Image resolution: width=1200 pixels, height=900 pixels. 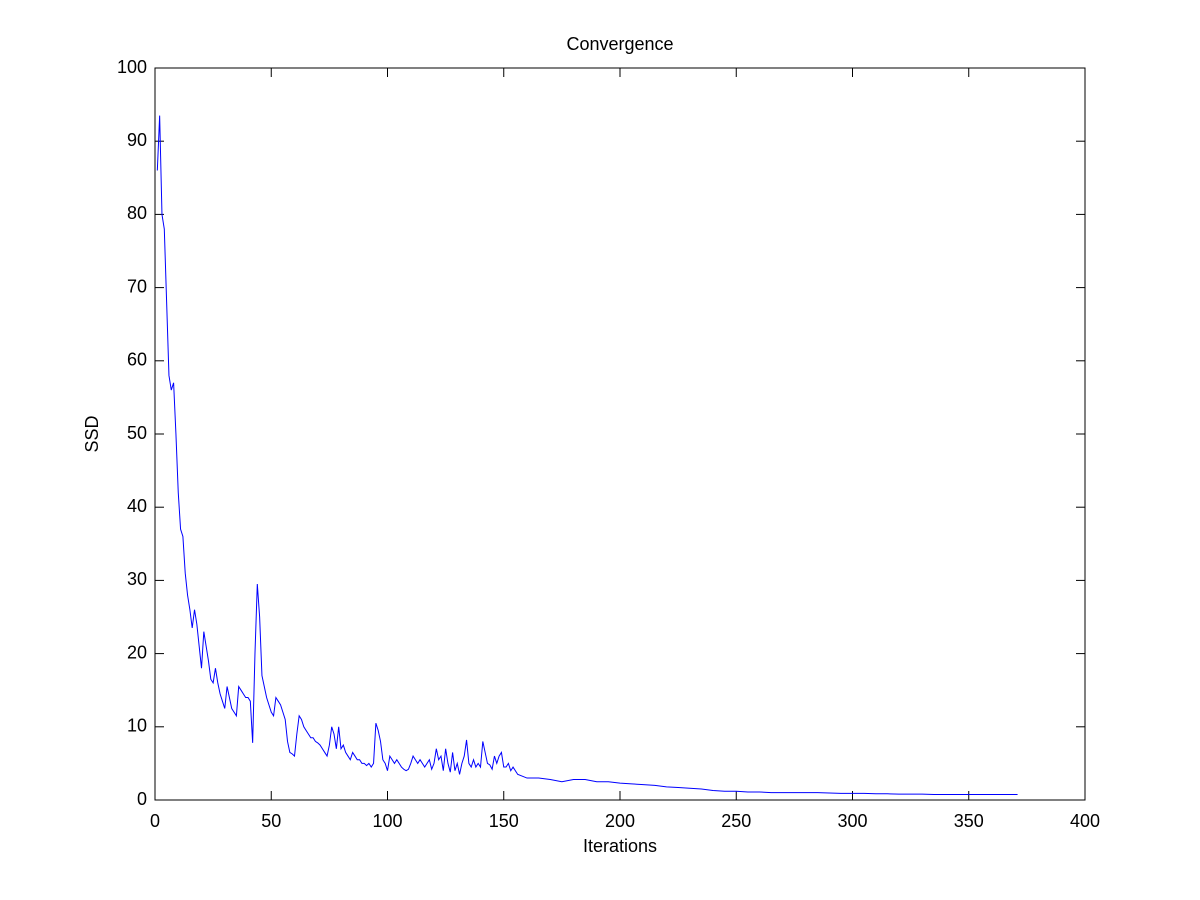 I want to click on x-tick-label: 250, so click(x=736, y=821).